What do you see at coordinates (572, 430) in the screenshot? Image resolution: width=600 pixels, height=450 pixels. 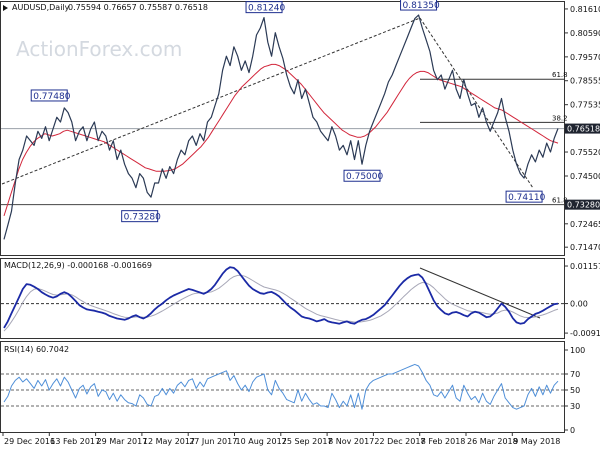 I see `rsi-tick-label: 0` at bounding box center [572, 430].